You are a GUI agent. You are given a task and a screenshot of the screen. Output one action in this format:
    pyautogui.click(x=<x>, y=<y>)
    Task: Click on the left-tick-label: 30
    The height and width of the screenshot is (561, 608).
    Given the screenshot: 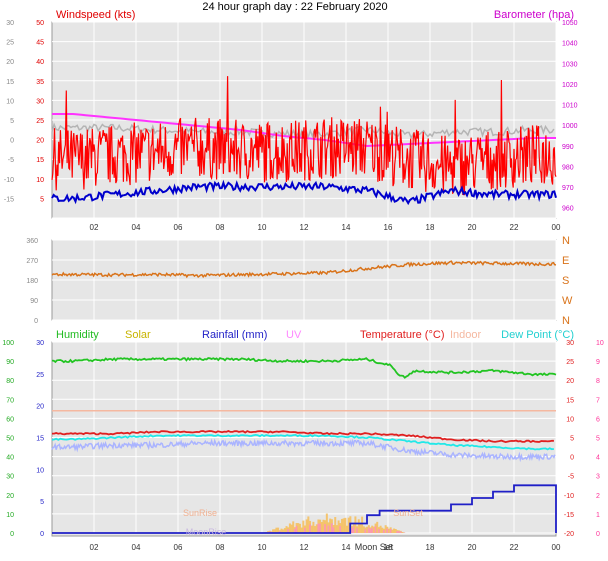 What is the action you would take?
    pyautogui.click(x=10, y=23)
    